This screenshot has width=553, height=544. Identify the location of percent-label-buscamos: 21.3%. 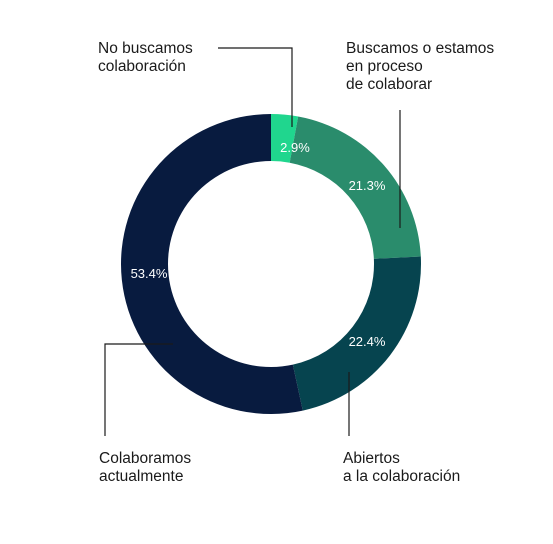
(367, 185).